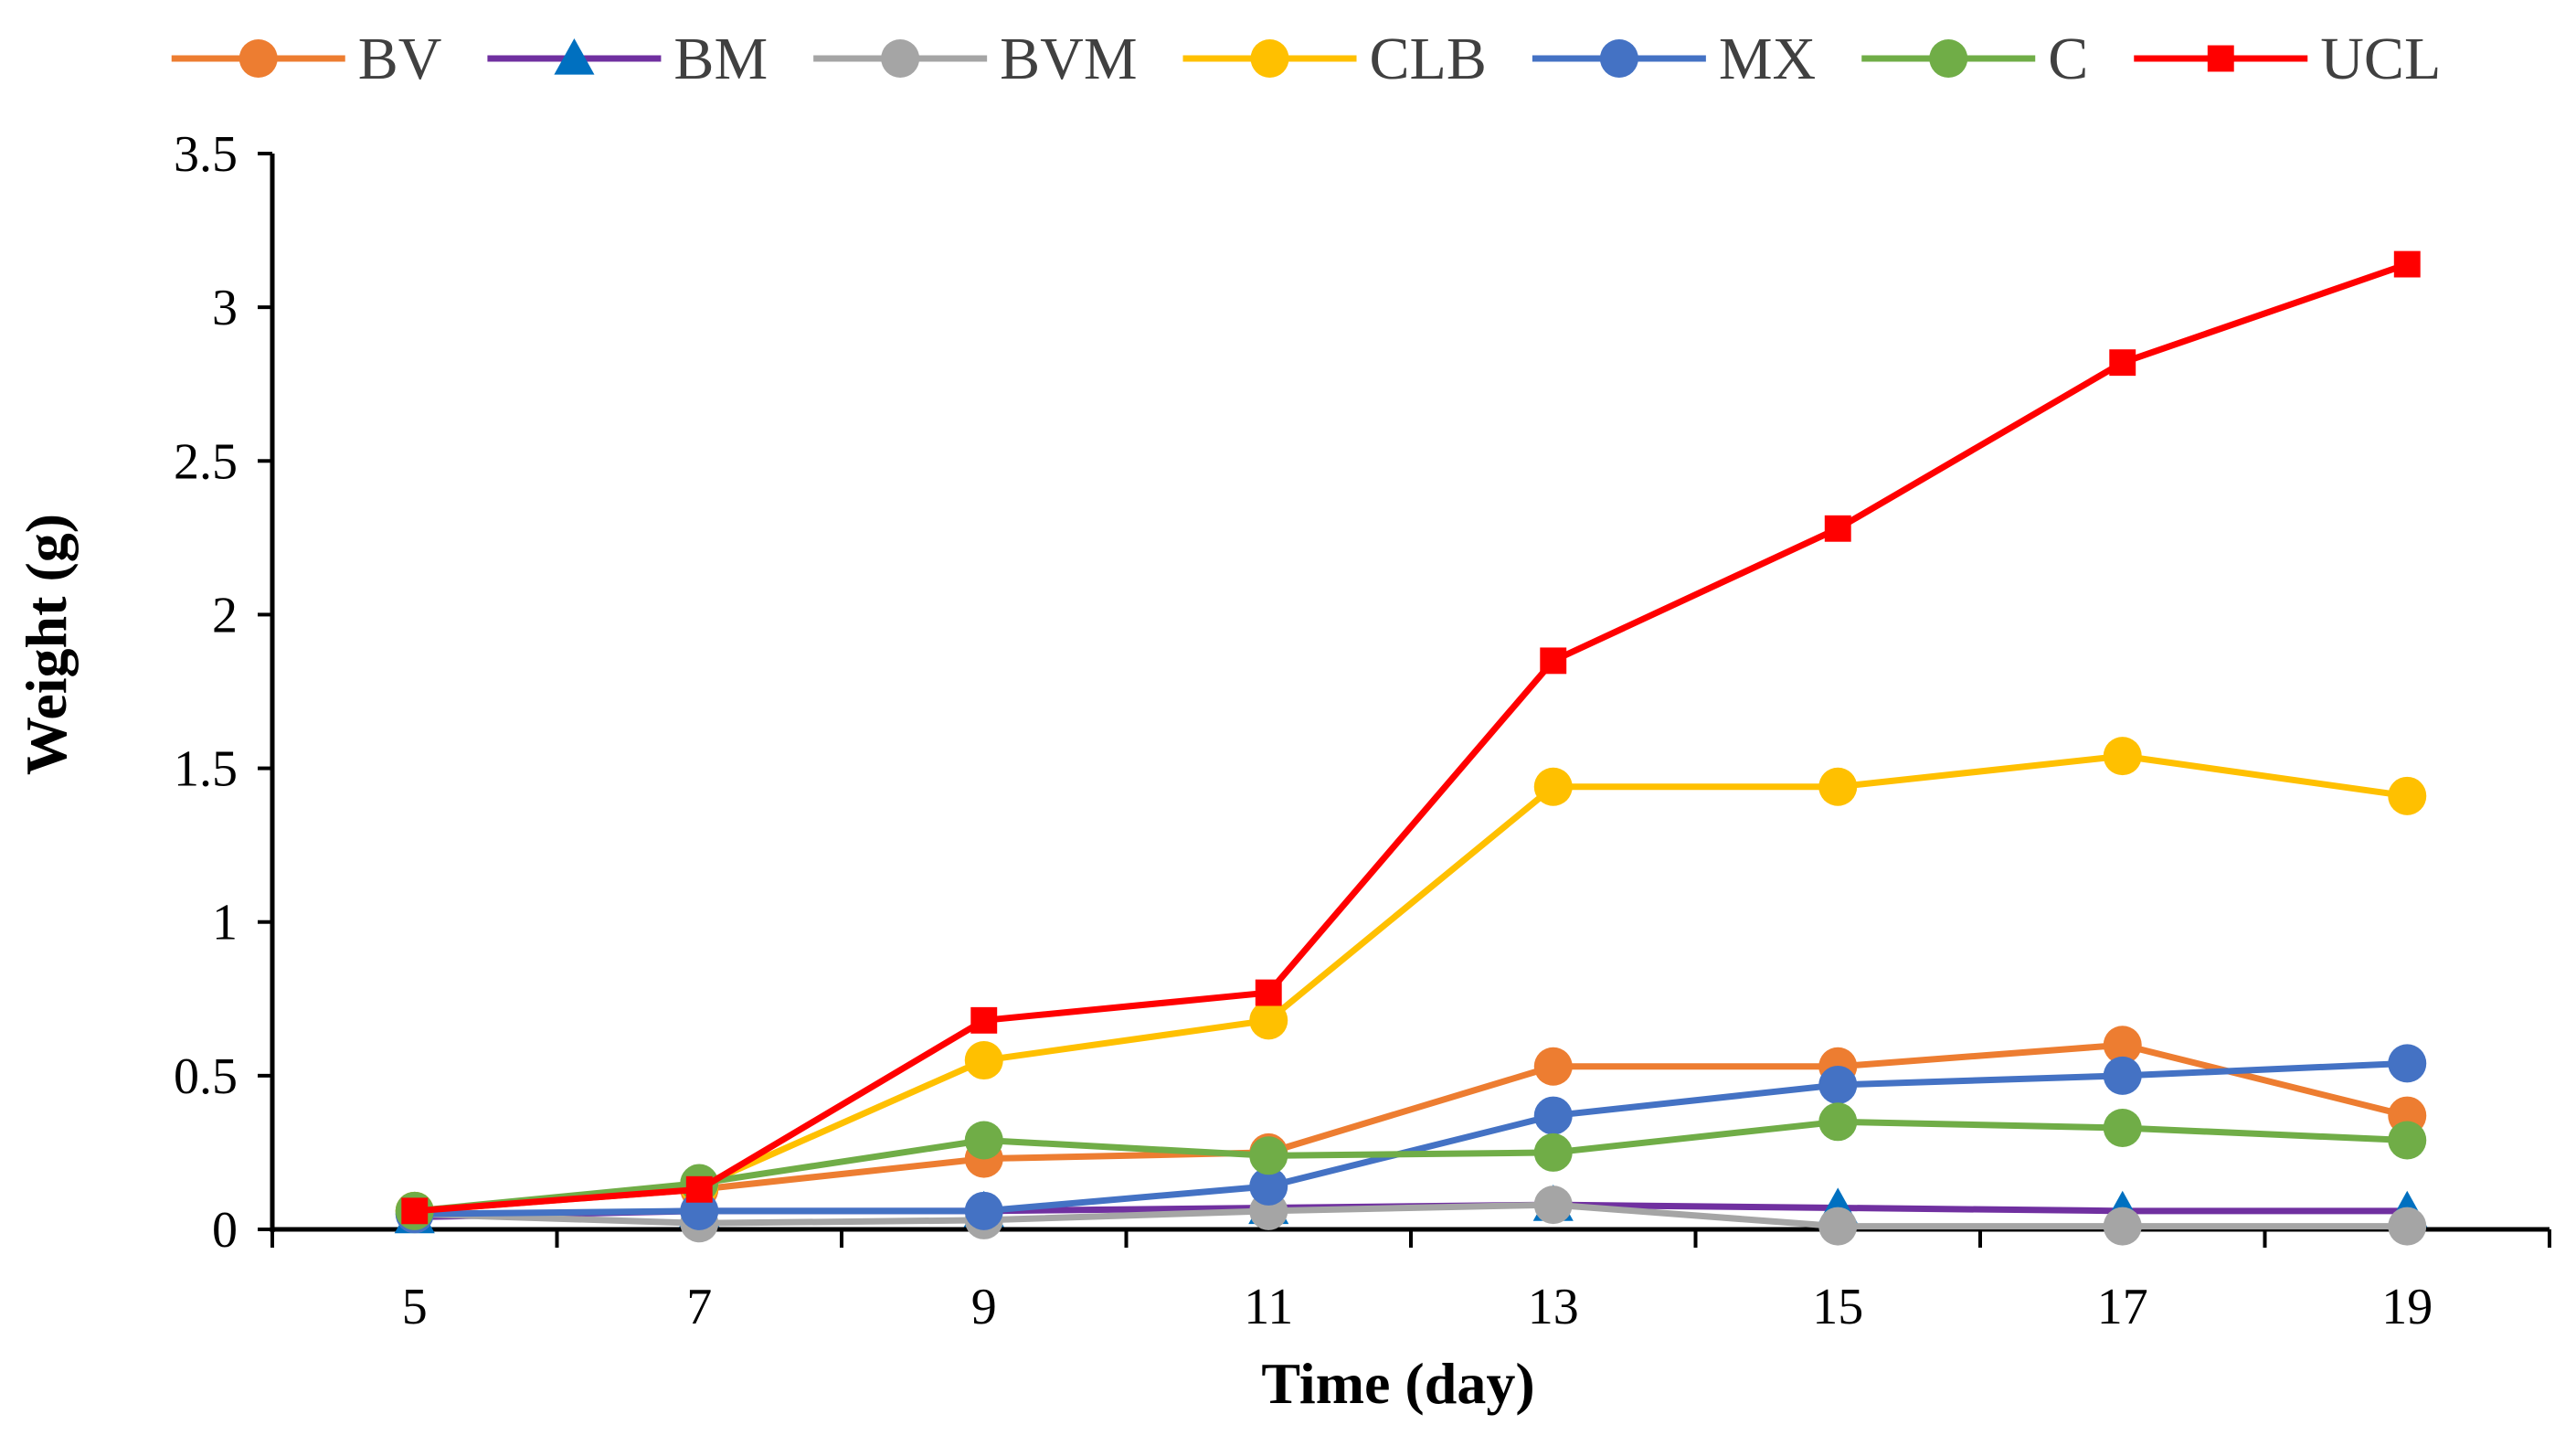 Image resolution: width=2576 pixels, height=1446 pixels. What do you see at coordinates (699, 1307) in the screenshot?
I see `x-tick-label: 7` at bounding box center [699, 1307].